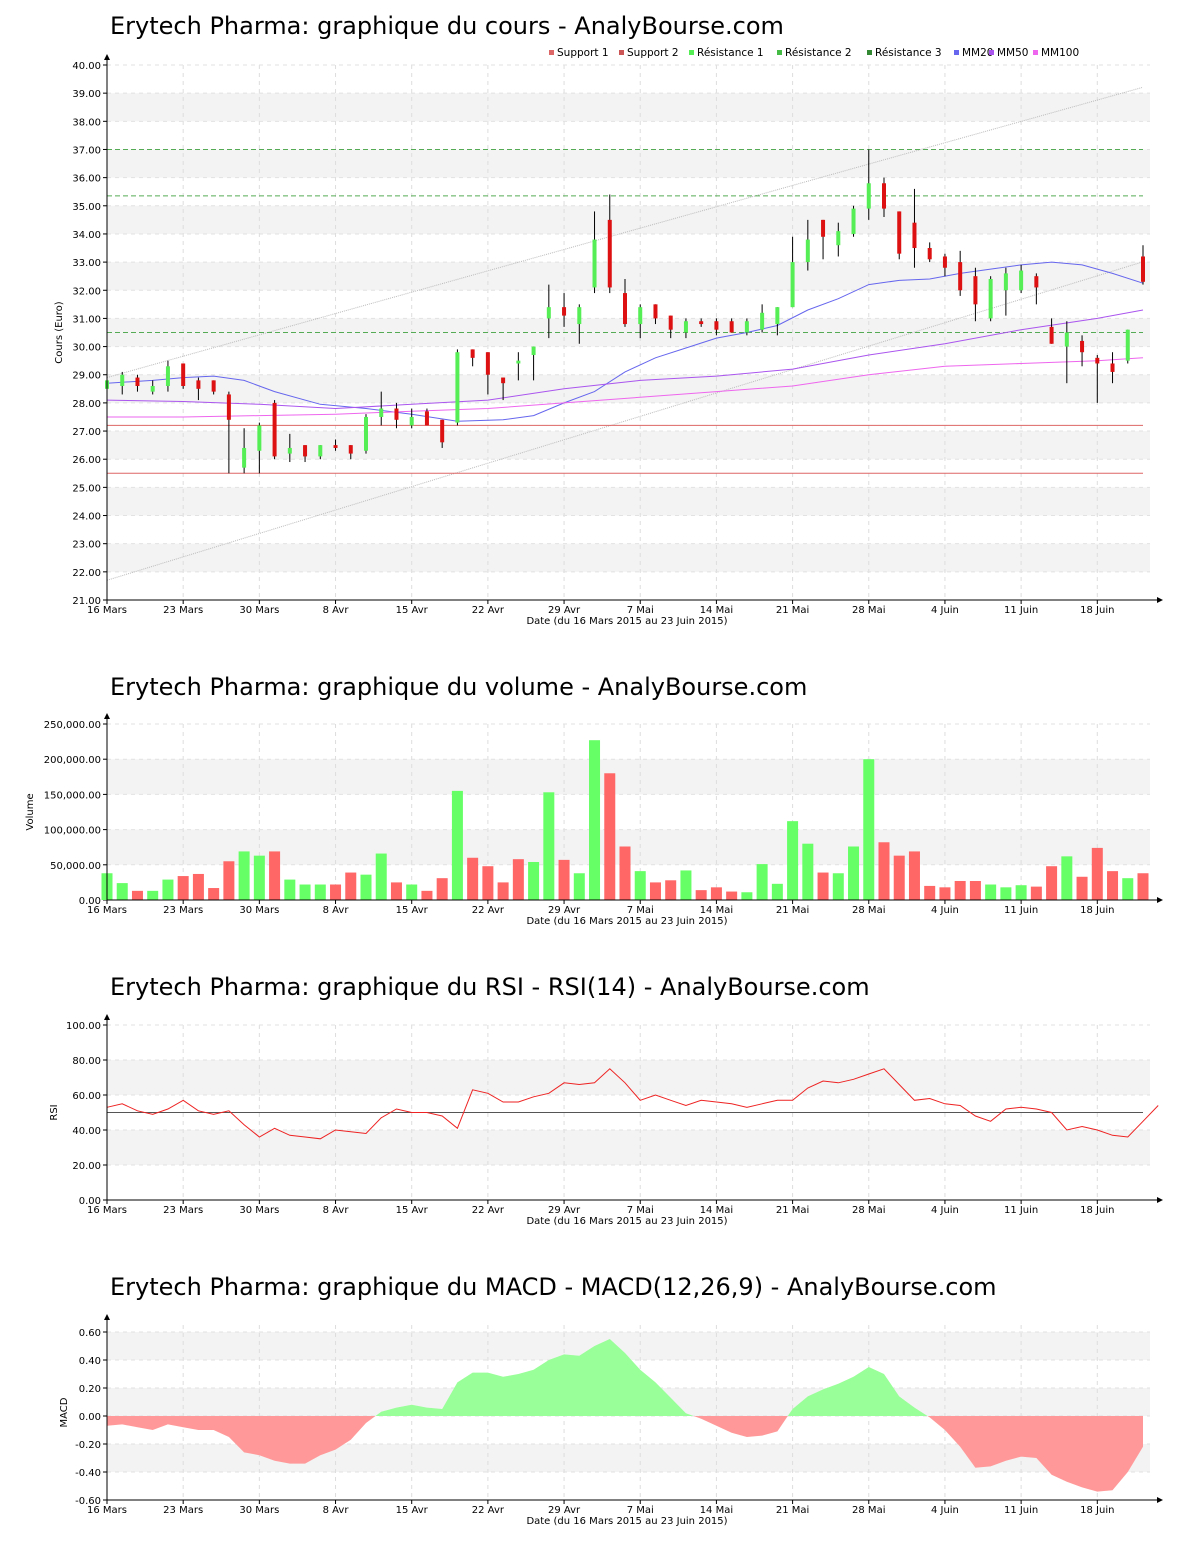 This screenshot has width=1200, height=1550. Describe the element at coordinates (1097, 1510) in the screenshot. I see `x-tick-label: 18 Juin` at that location.